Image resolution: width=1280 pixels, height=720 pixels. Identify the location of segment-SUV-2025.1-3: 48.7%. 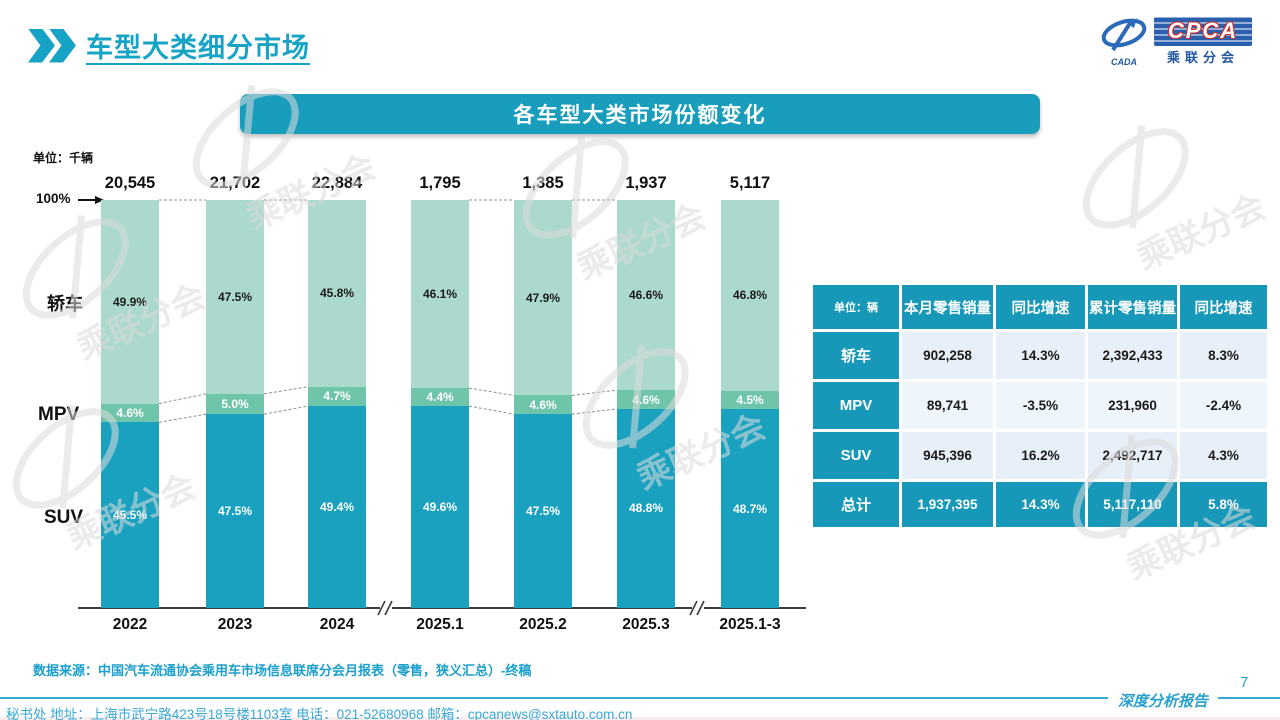
(750, 508).